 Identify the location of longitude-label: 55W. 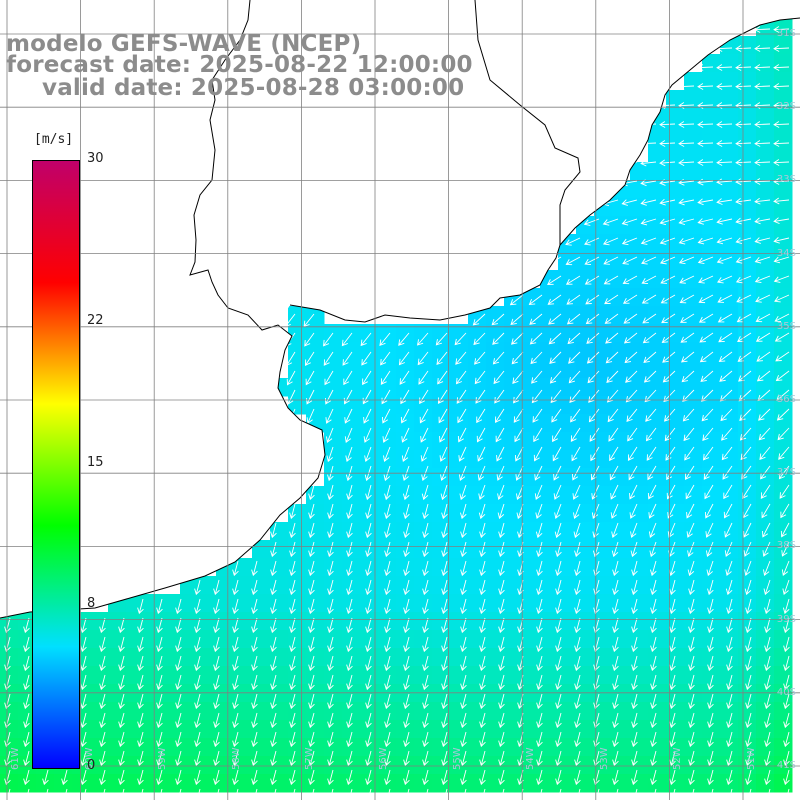
(457, 758).